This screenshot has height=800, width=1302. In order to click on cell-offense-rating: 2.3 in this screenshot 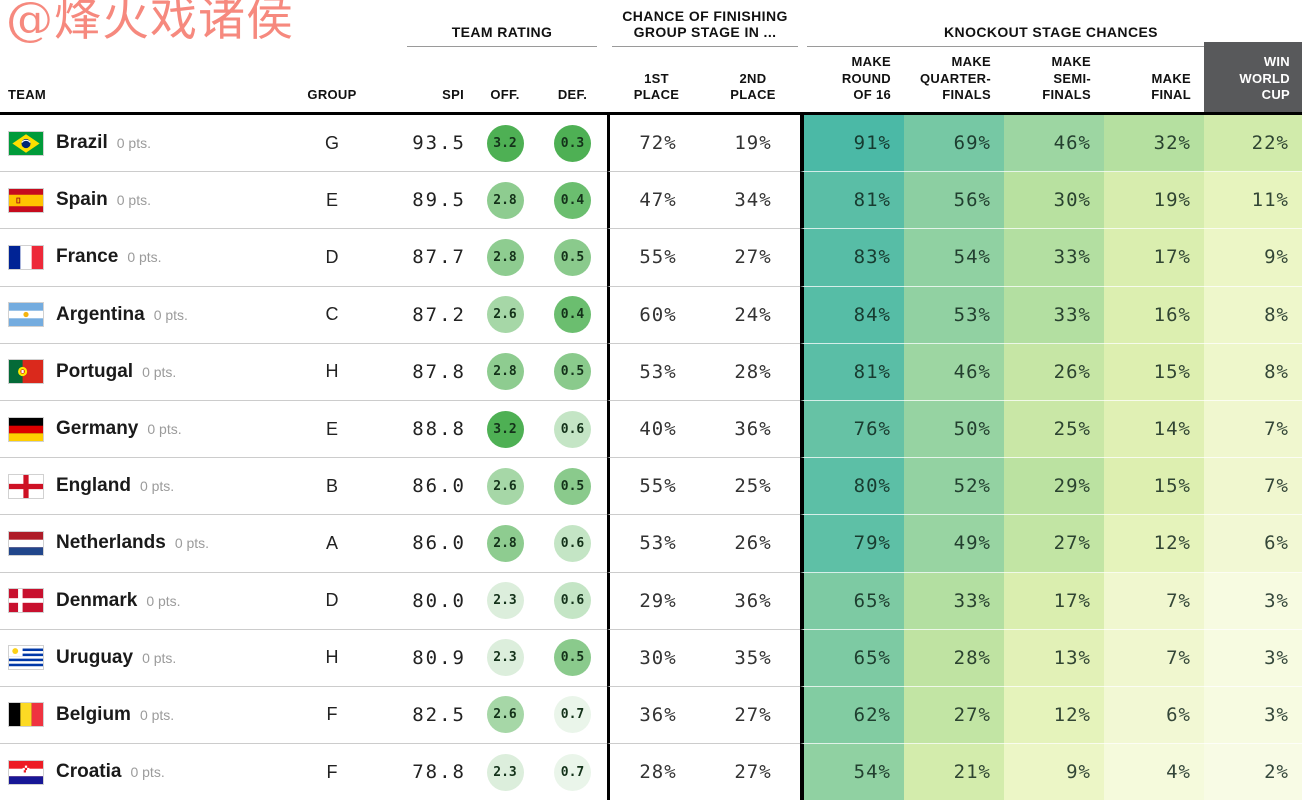, I will do `click(505, 772)`.